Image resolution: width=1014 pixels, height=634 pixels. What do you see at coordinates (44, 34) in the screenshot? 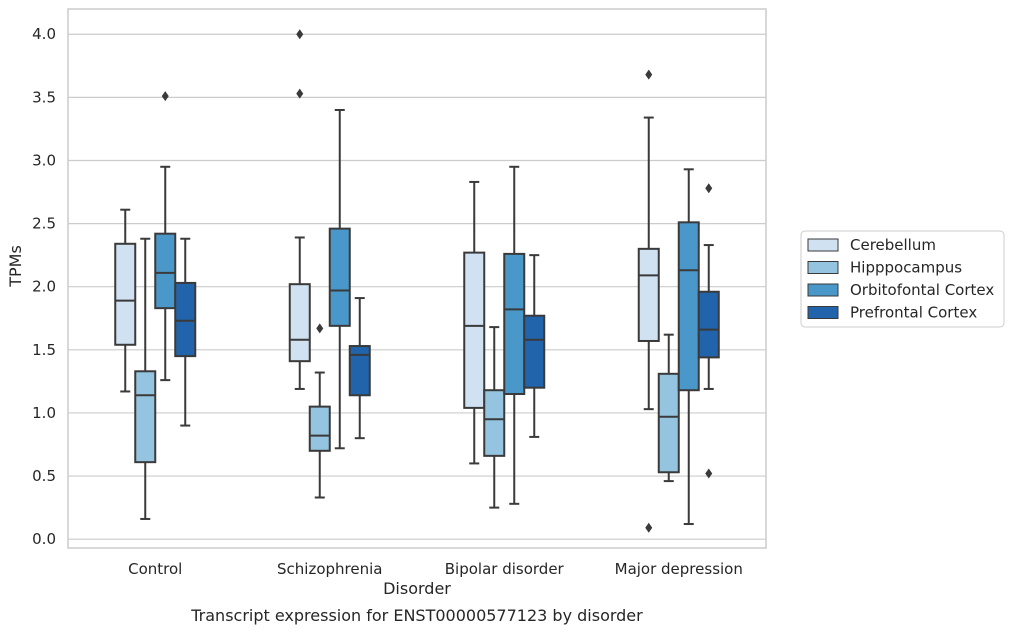
I see `y-tick-label: 4.0` at bounding box center [44, 34].